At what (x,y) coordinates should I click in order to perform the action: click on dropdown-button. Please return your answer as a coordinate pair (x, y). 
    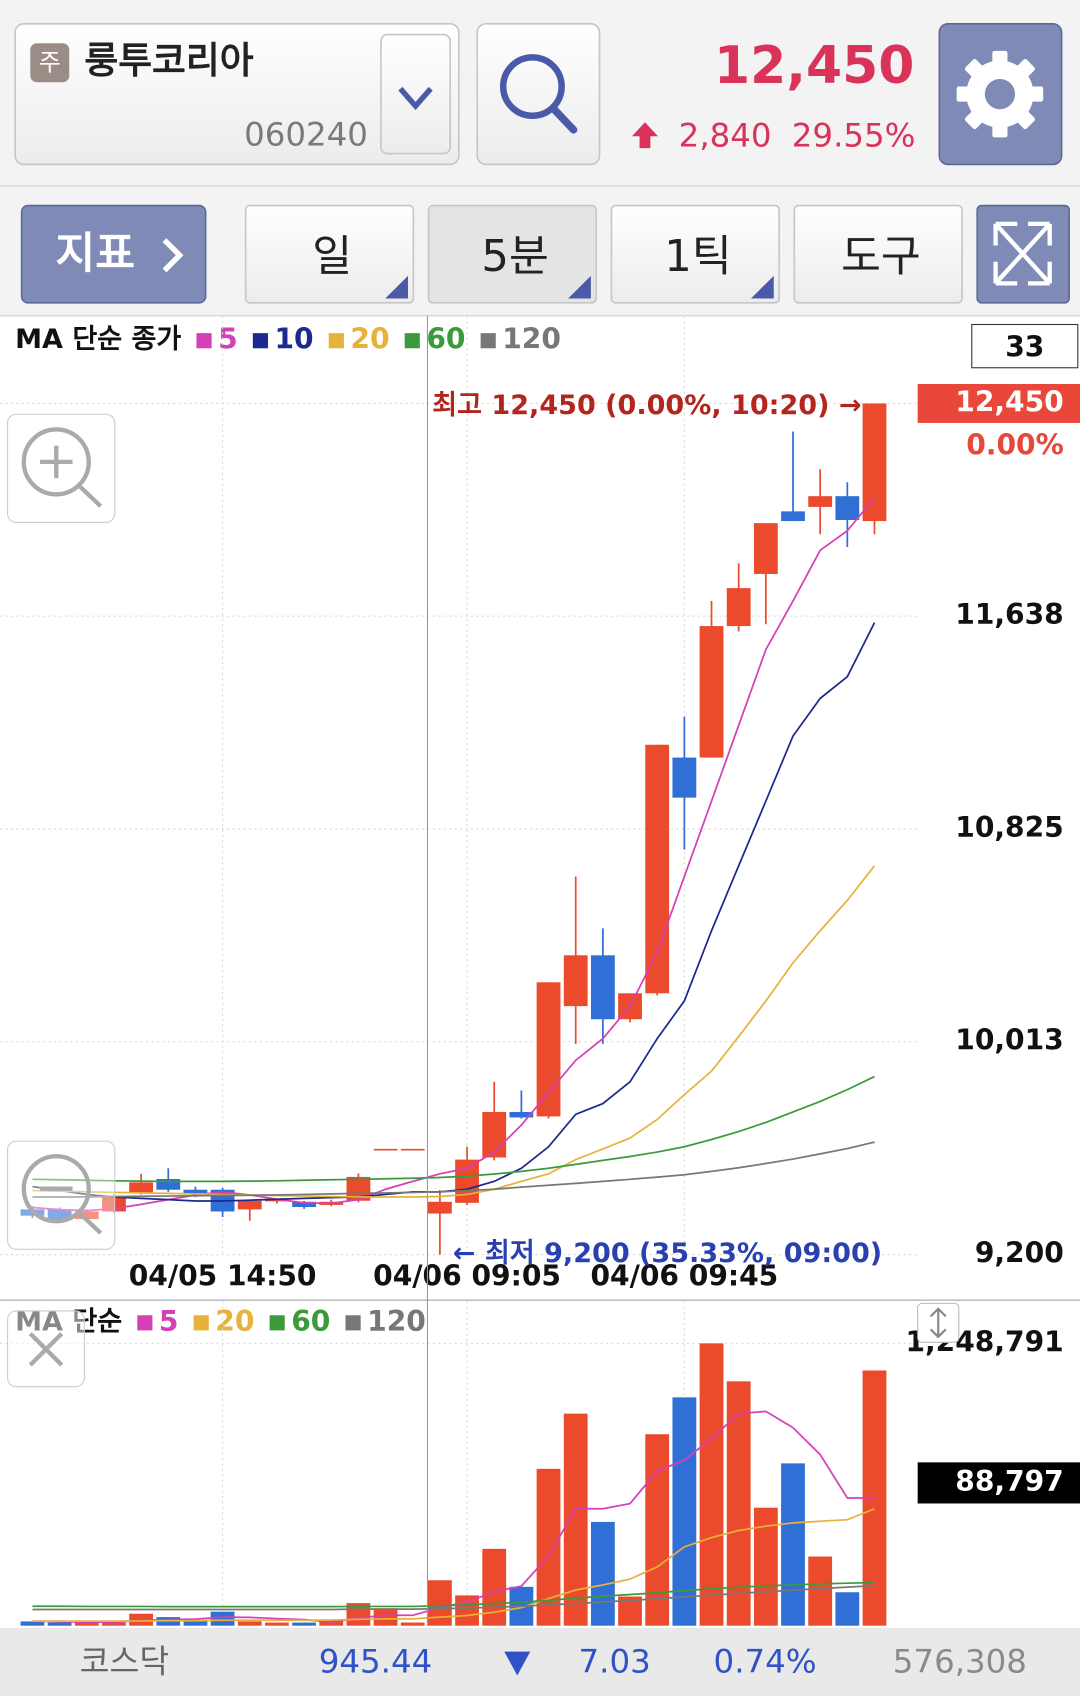
    Looking at the image, I should click on (415, 94).